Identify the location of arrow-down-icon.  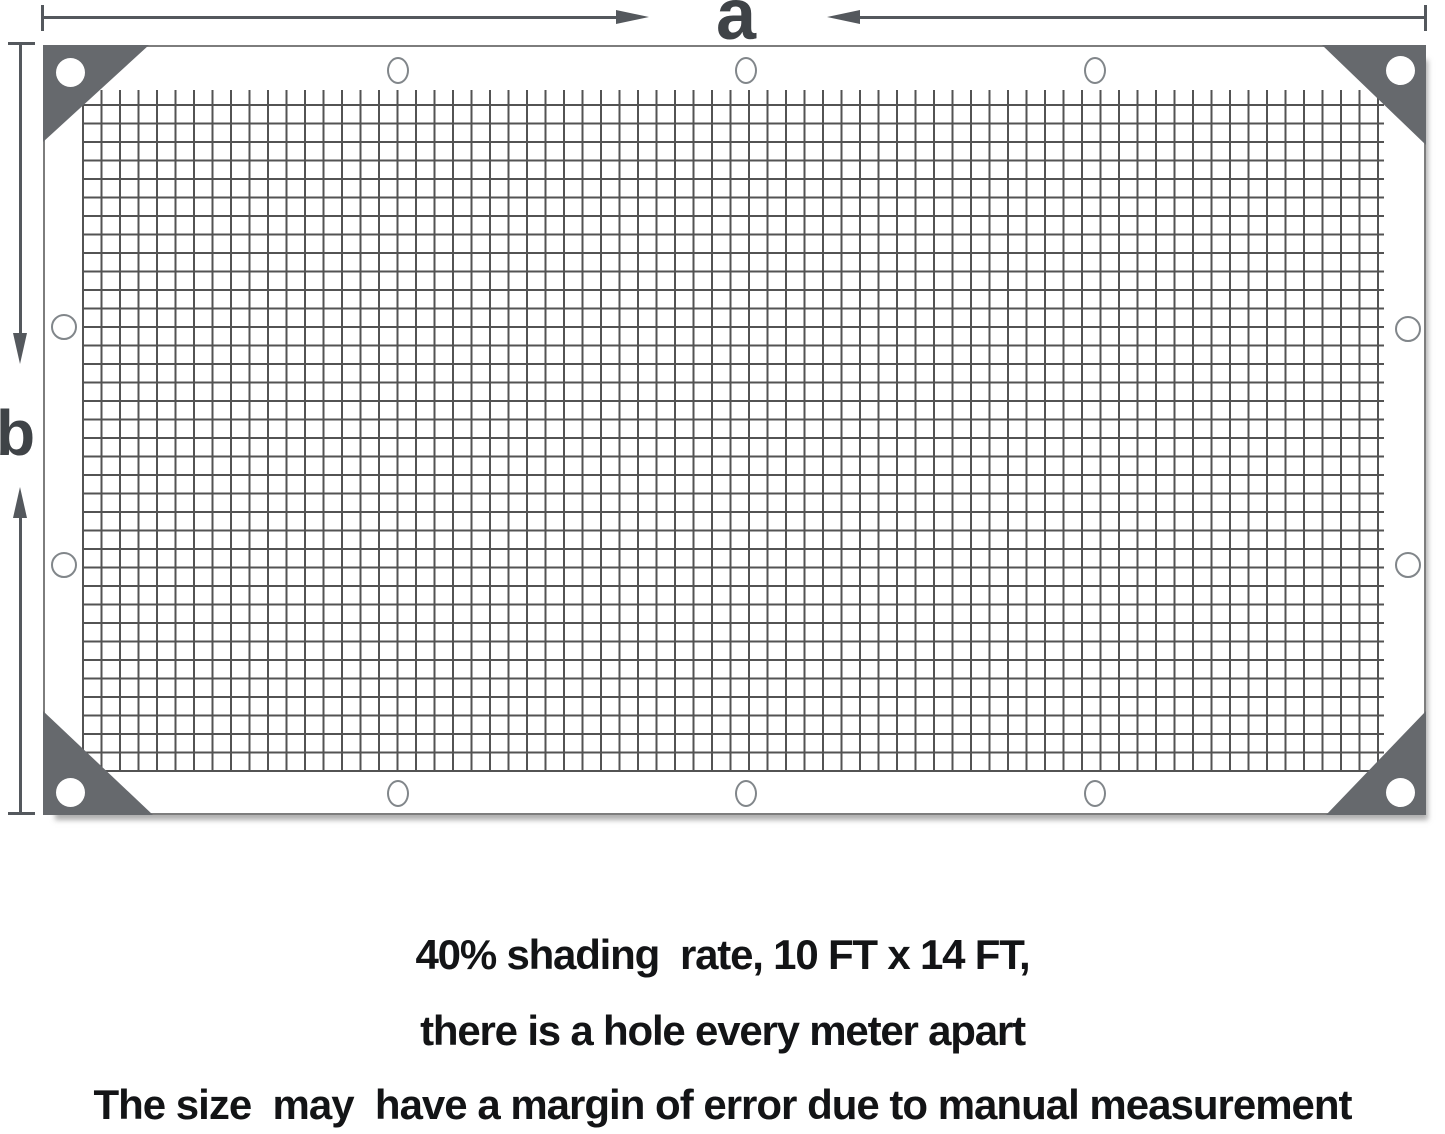
(20, 348).